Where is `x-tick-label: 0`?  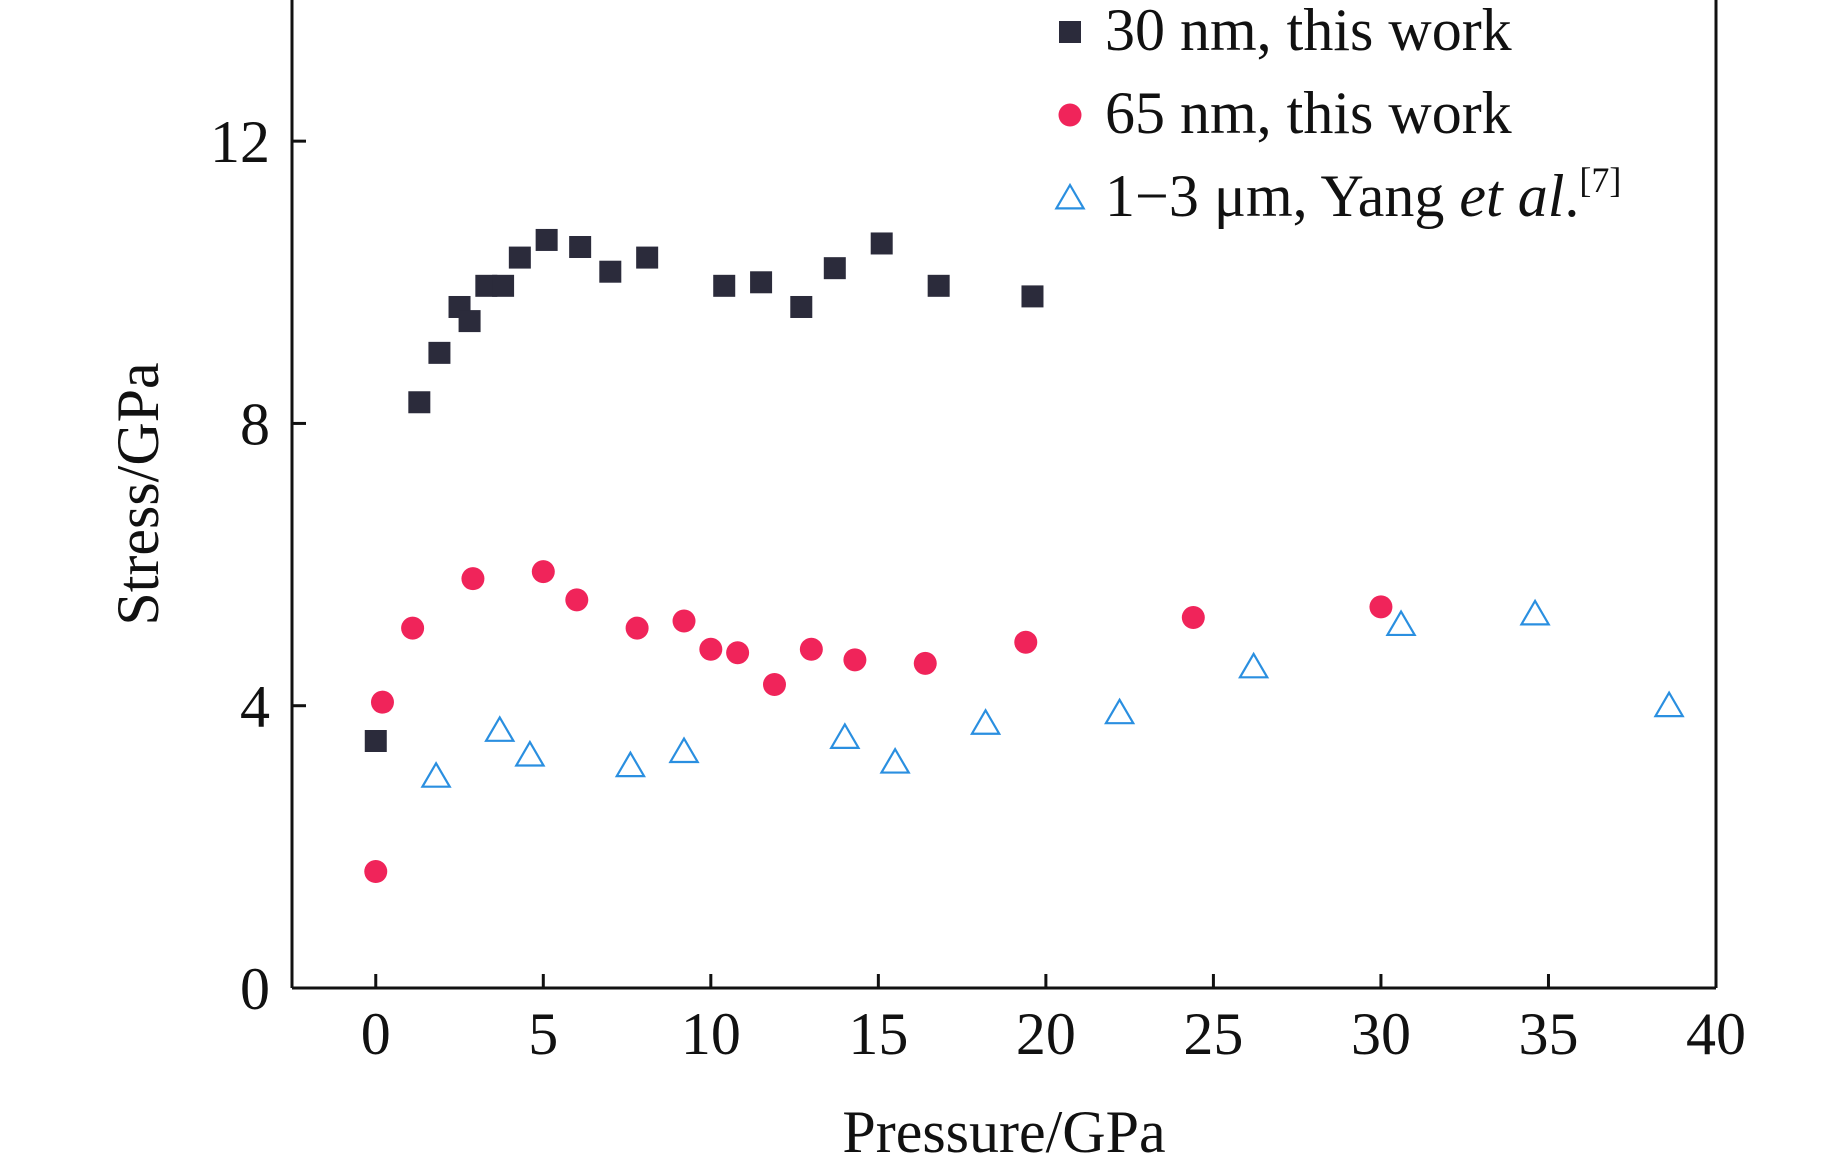 x-tick-label: 0 is located at coordinates (376, 1034).